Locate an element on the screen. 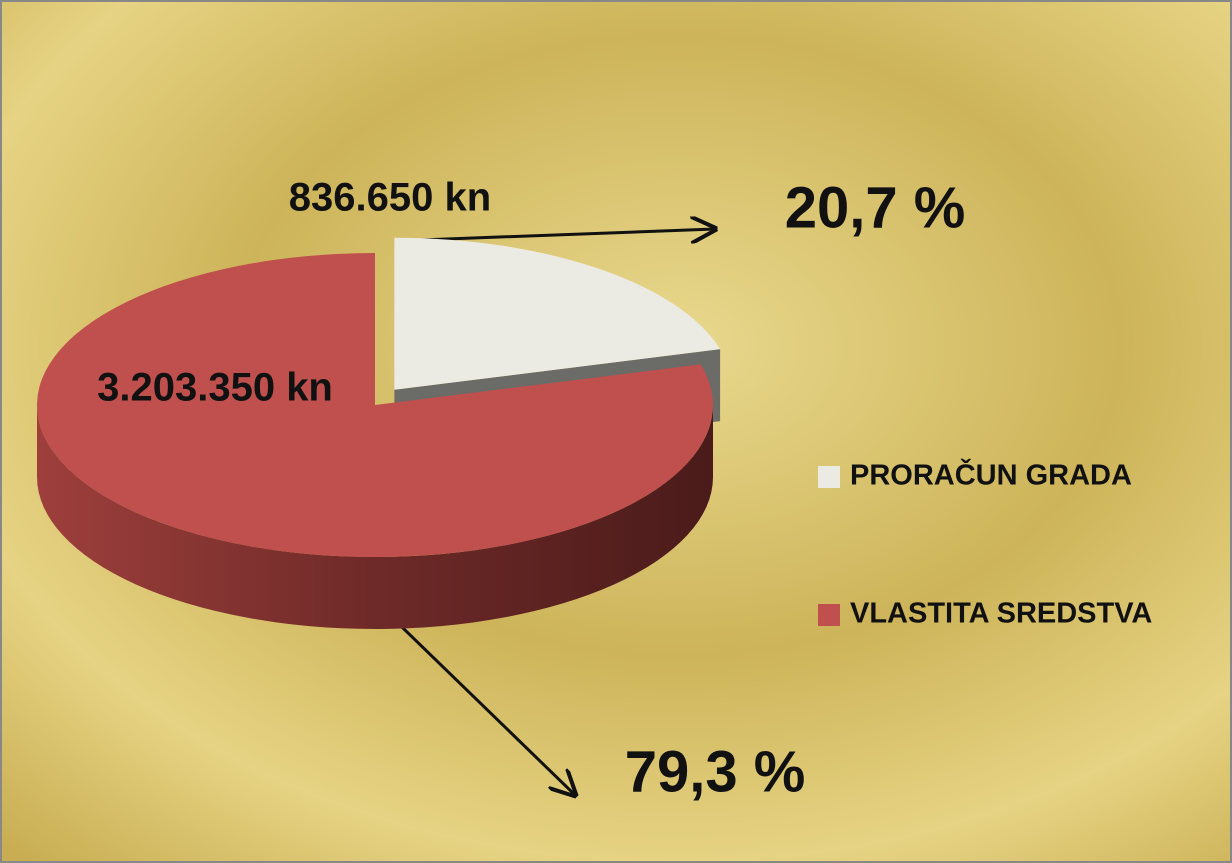  amount-label: 836.650 kn is located at coordinates (390, 198).